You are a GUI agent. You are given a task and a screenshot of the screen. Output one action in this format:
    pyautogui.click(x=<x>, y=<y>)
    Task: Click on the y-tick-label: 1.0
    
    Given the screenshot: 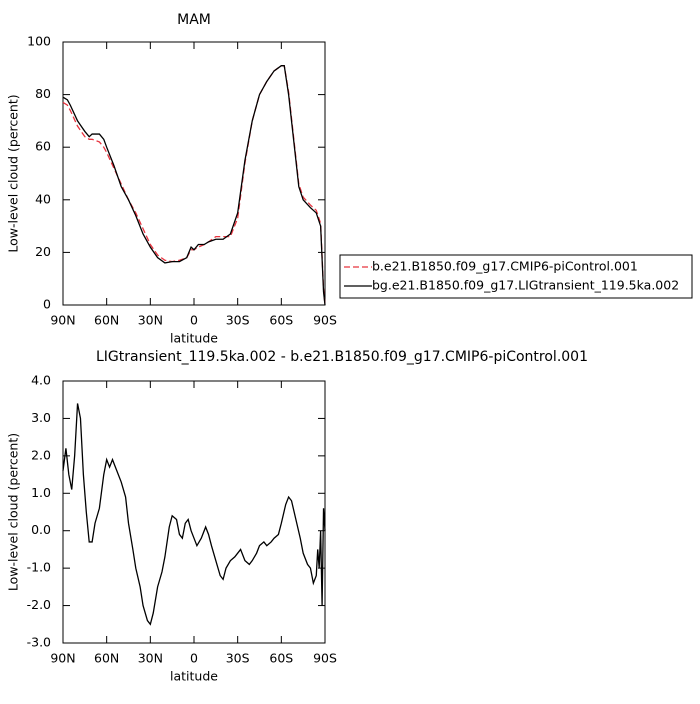 What is the action you would take?
    pyautogui.click(x=41, y=492)
    